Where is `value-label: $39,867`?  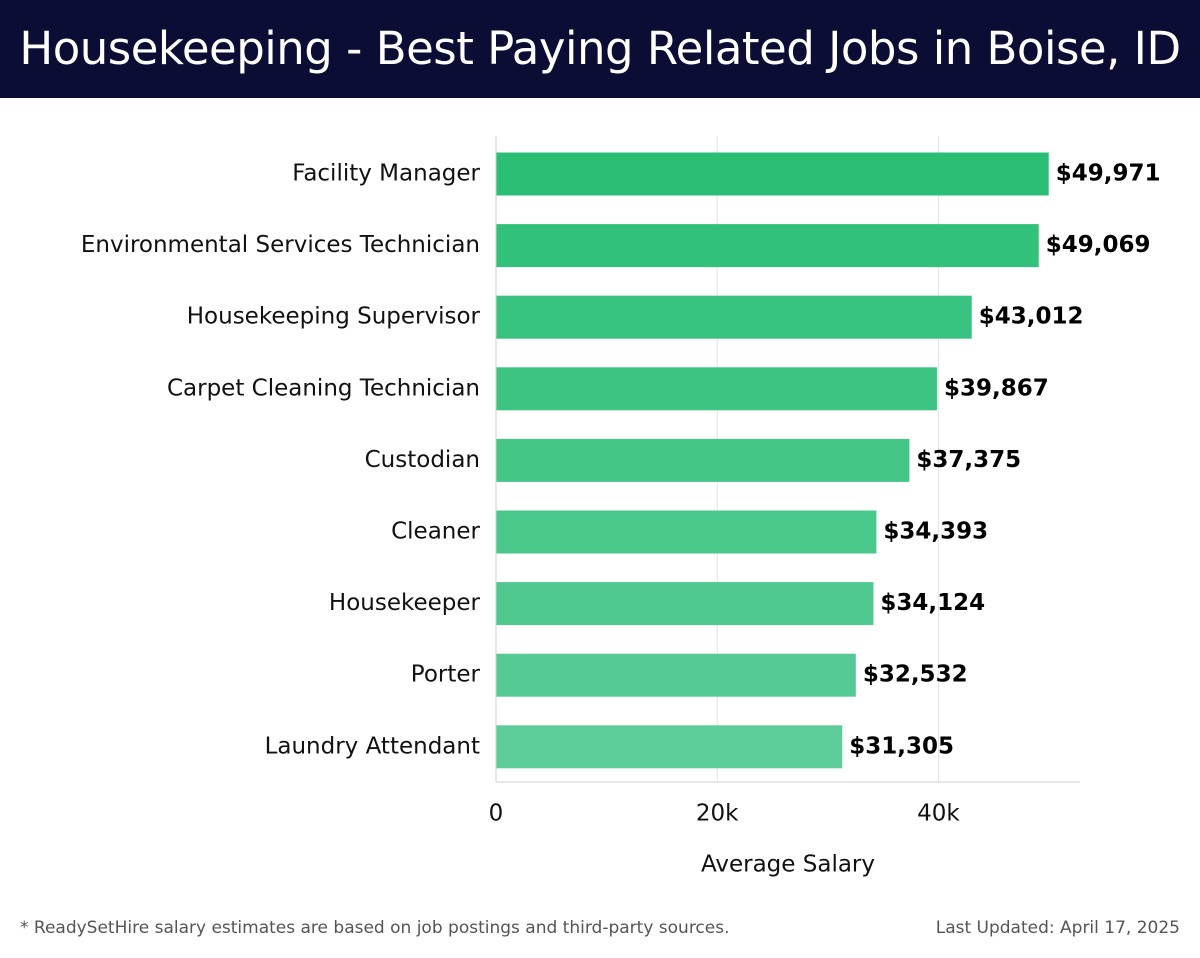
value-label: $39,867 is located at coordinates (996, 388).